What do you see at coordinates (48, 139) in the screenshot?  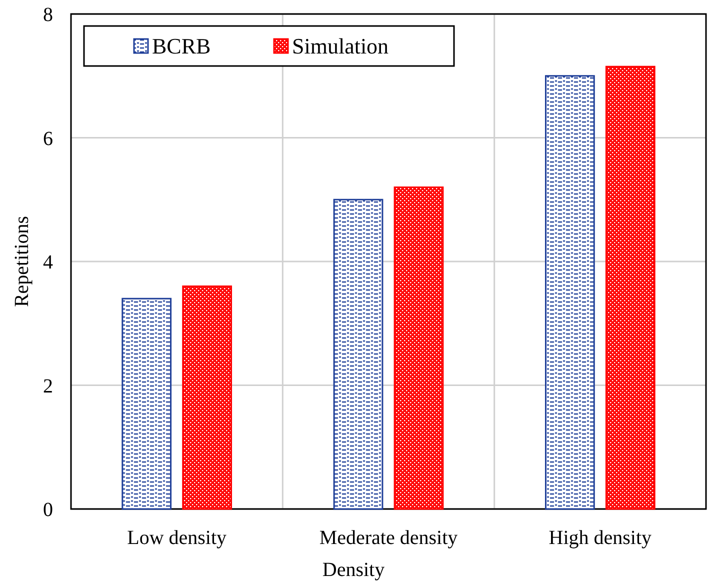 I see `y-tick-label: 6` at bounding box center [48, 139].